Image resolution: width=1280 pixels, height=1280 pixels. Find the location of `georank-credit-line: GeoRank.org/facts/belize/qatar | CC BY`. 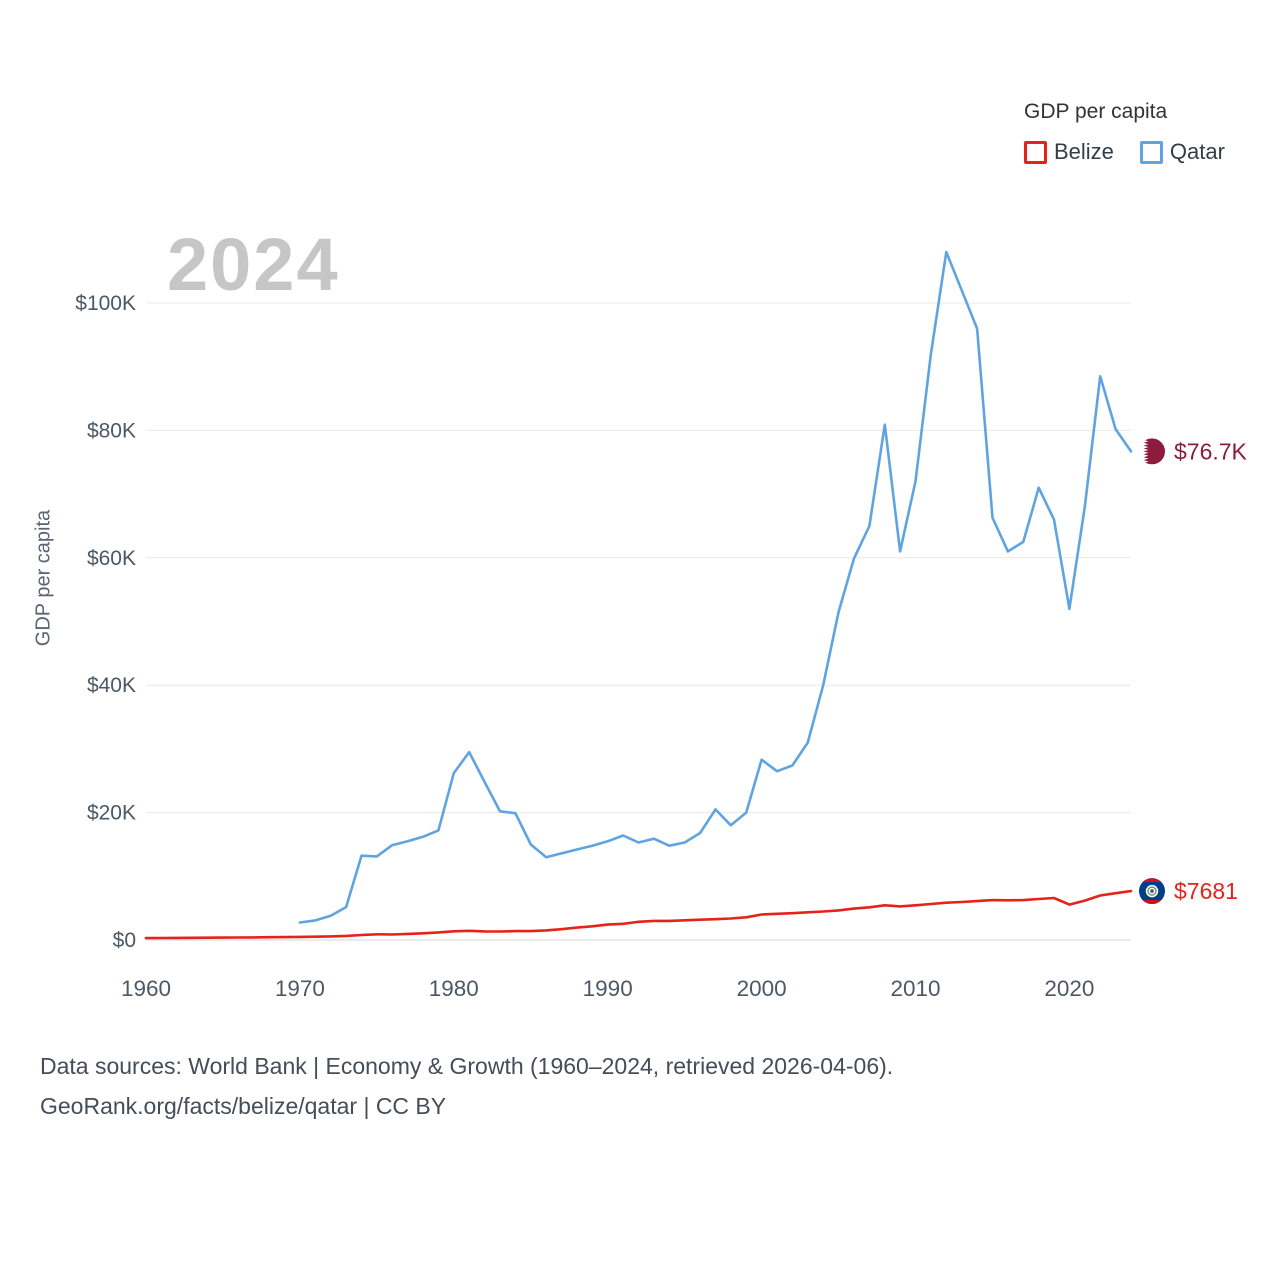

georank-credit-line: GeoRank.org/facts/belize/qatar | CC BY is located at coordinates (243, 1106).